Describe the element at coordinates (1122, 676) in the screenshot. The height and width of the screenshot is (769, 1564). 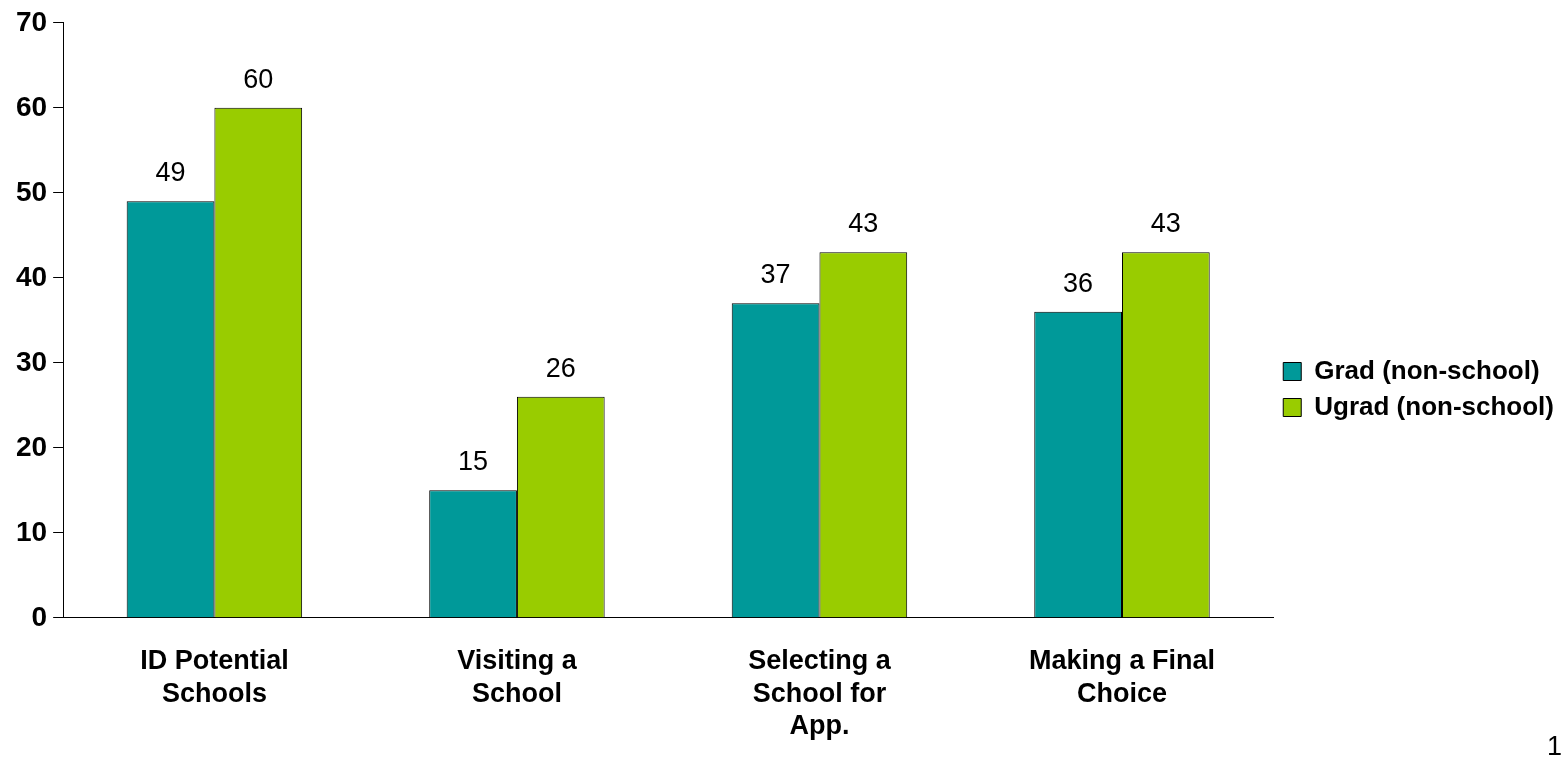
I see `x-tick-label: Making a Final Choice` at that location.